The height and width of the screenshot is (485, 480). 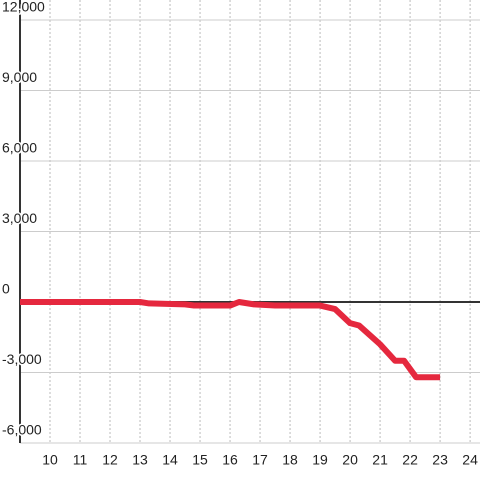 What do you see at coordinates (230, 340) in the screenshot?
I see `line` at bounding box center [230, 340].